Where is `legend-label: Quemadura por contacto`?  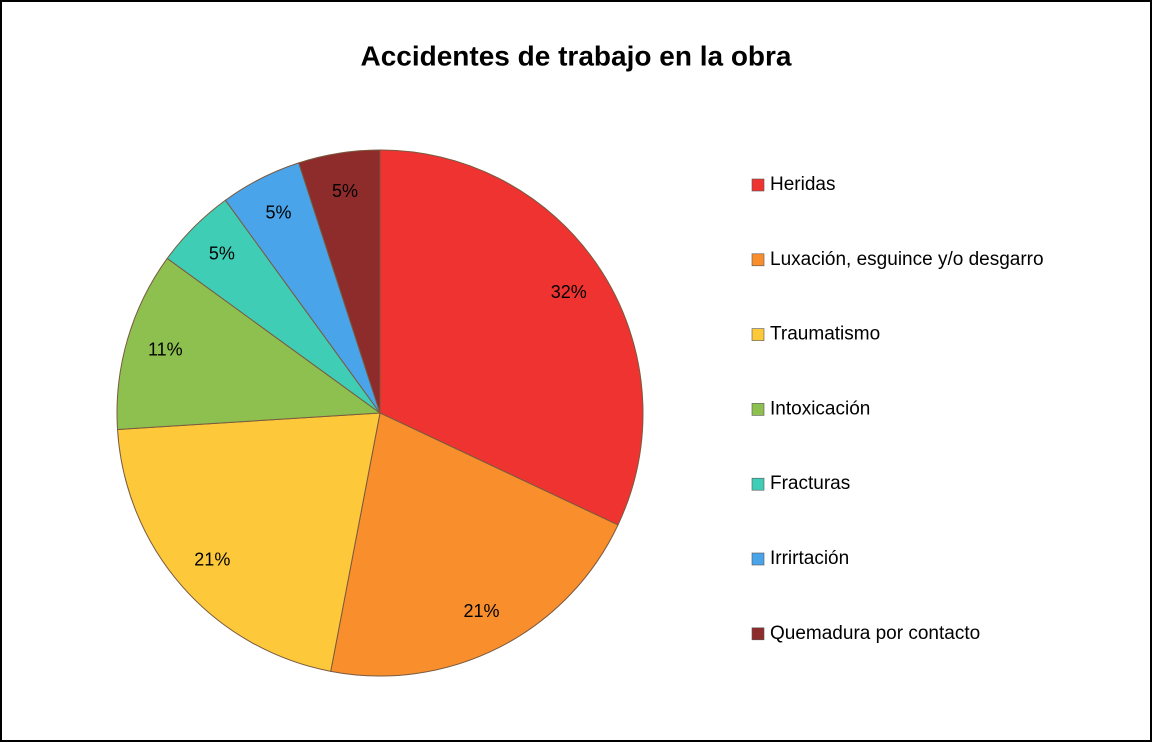
legend-label: Quemadura por contacto is located at coordinates (875, 633).